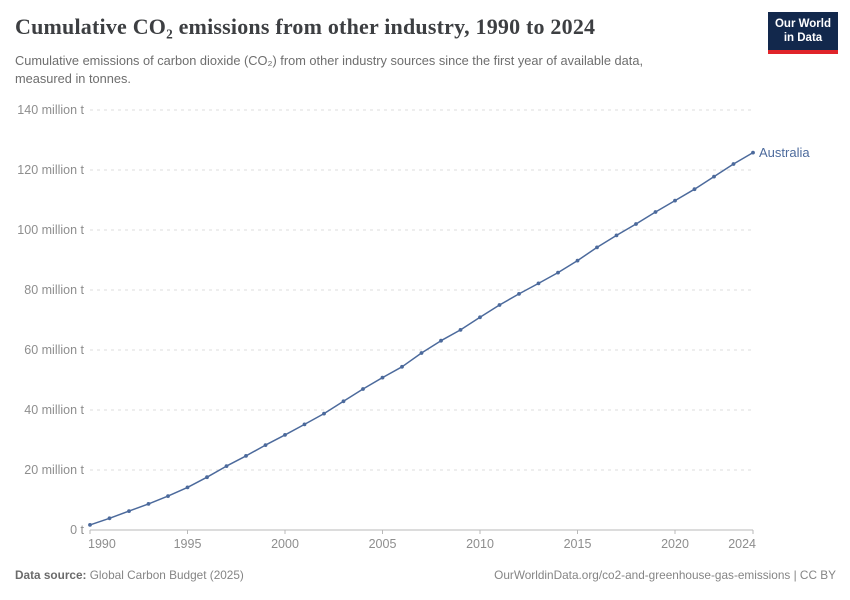  I want to click on owid-logo-line1: Our World, so click(802, 24).